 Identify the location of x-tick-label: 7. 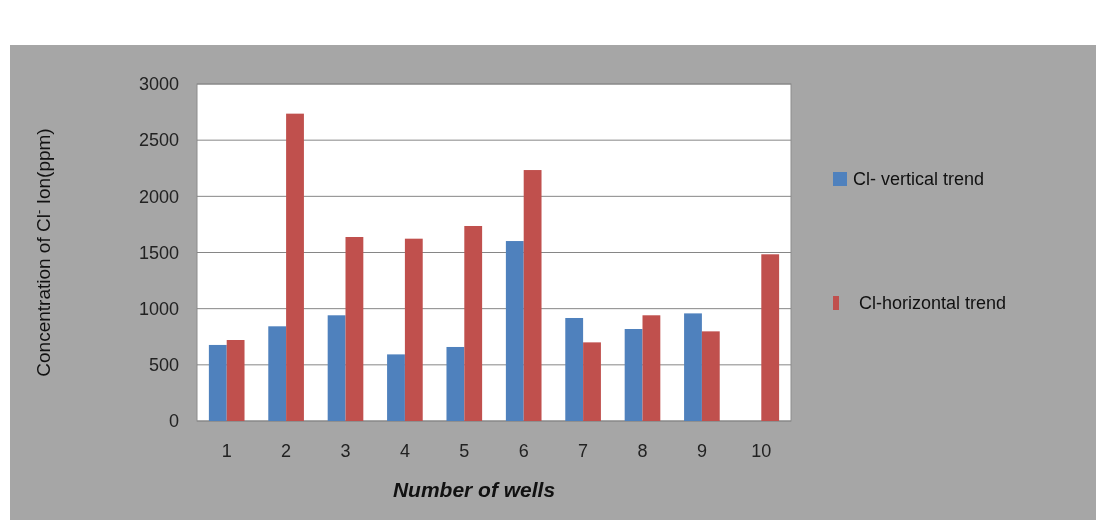
(583, 451).